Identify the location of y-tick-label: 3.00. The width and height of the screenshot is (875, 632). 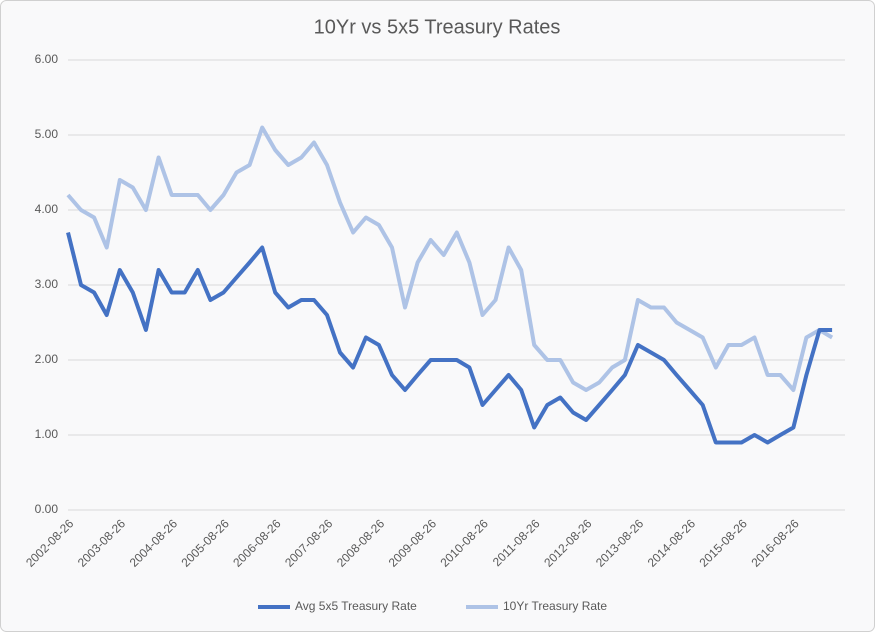
(47, 284).